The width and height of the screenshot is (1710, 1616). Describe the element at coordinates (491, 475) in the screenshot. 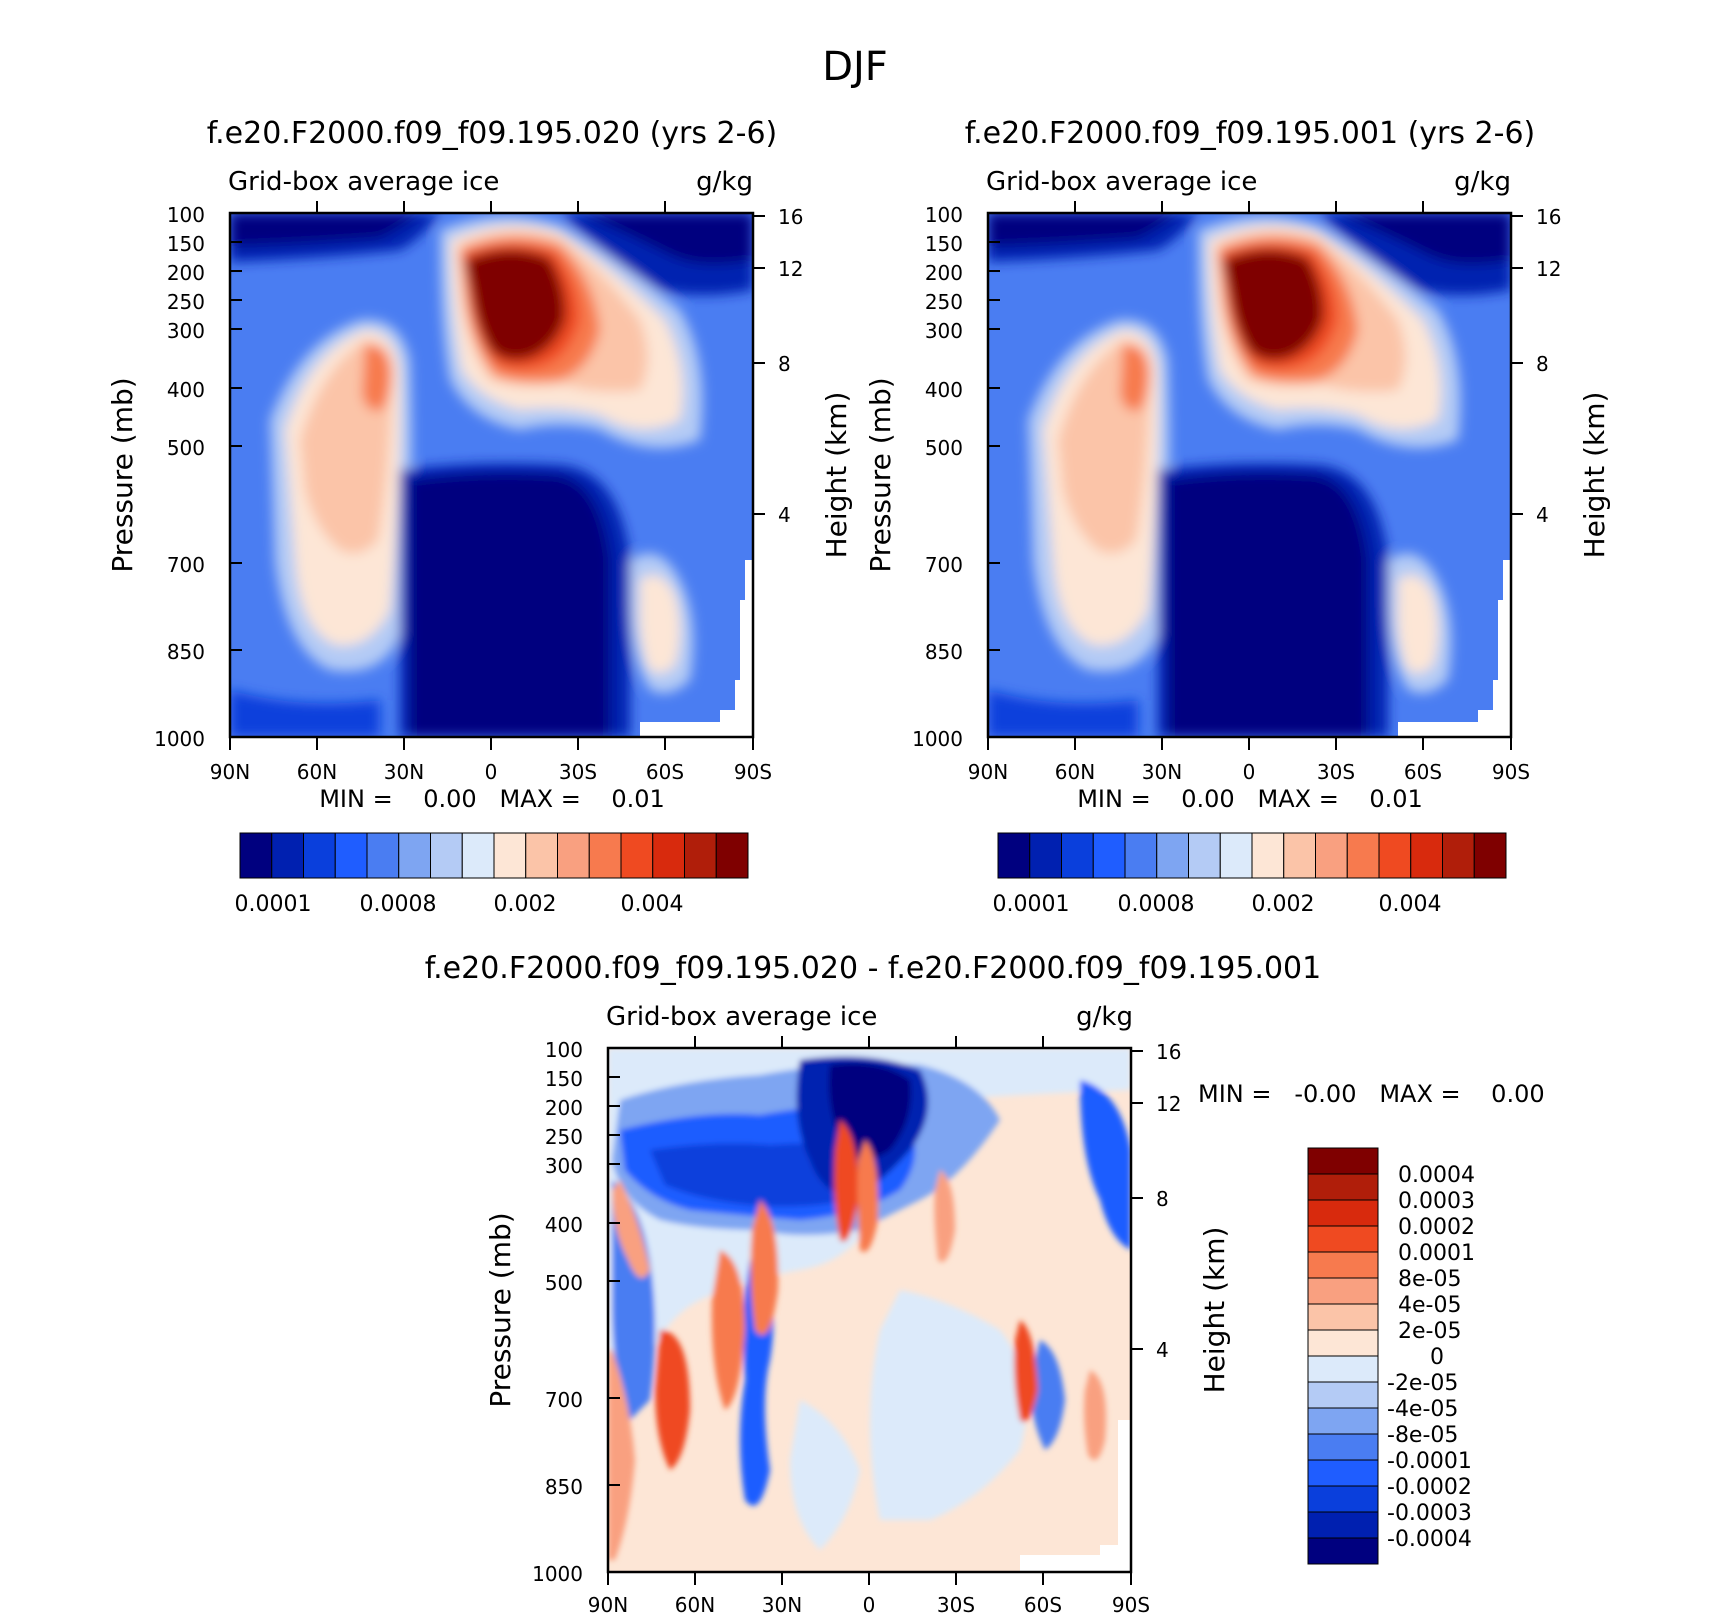

I see `contour-field` at that location.